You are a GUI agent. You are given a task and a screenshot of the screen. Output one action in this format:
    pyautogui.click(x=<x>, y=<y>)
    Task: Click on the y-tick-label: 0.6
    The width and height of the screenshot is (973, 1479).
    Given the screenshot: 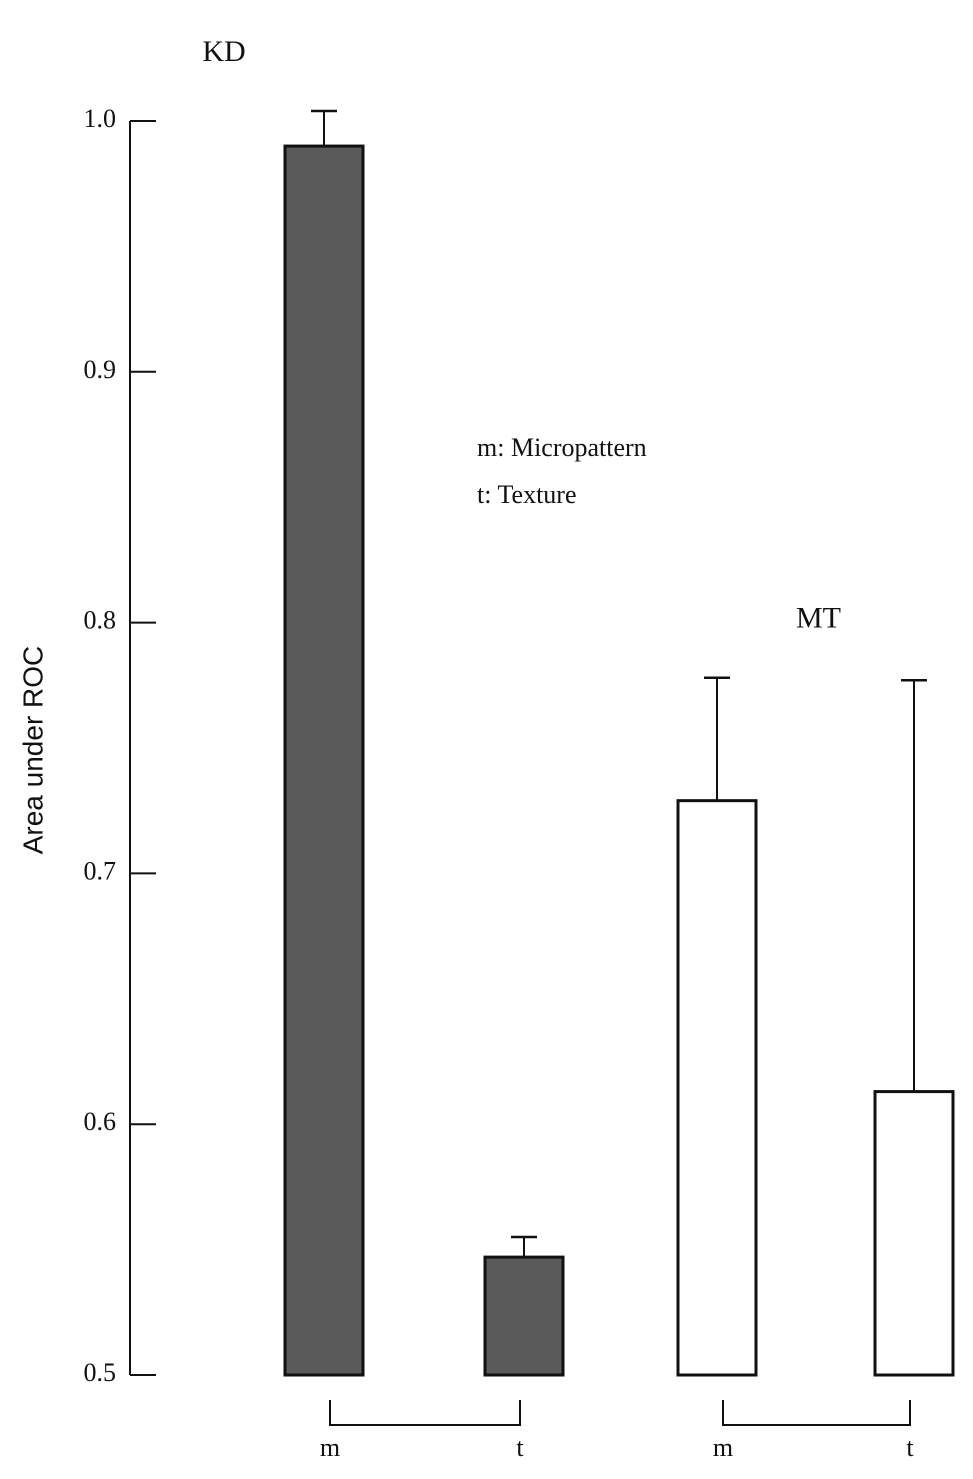 What is the action you would take?
    pyautogui.click(x=100, y=1121)
    